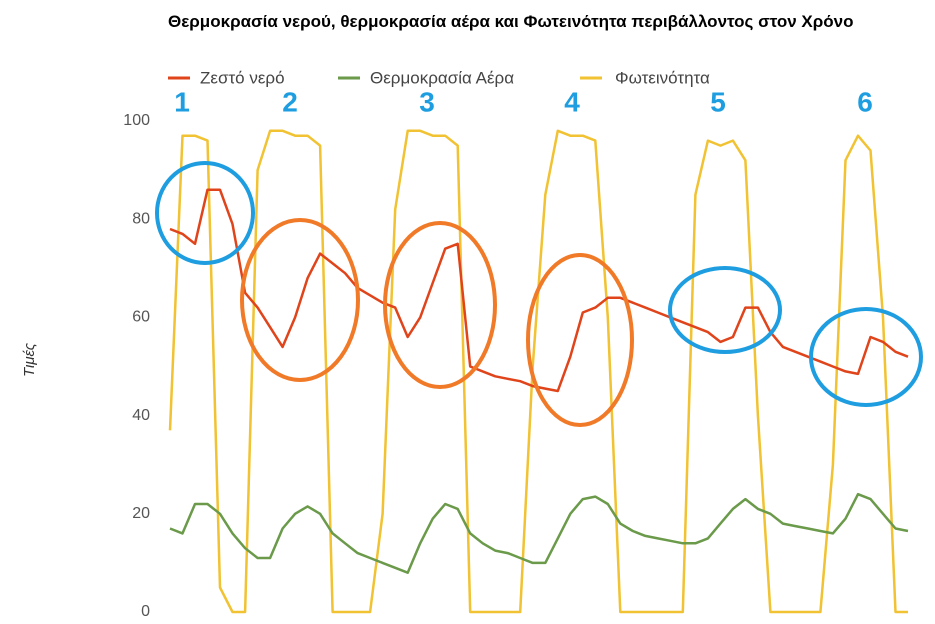  What do you see at coordinates (141, 218) in the screenshot?
I see `y-tick-label: 80` at bounding box center [141, 218].